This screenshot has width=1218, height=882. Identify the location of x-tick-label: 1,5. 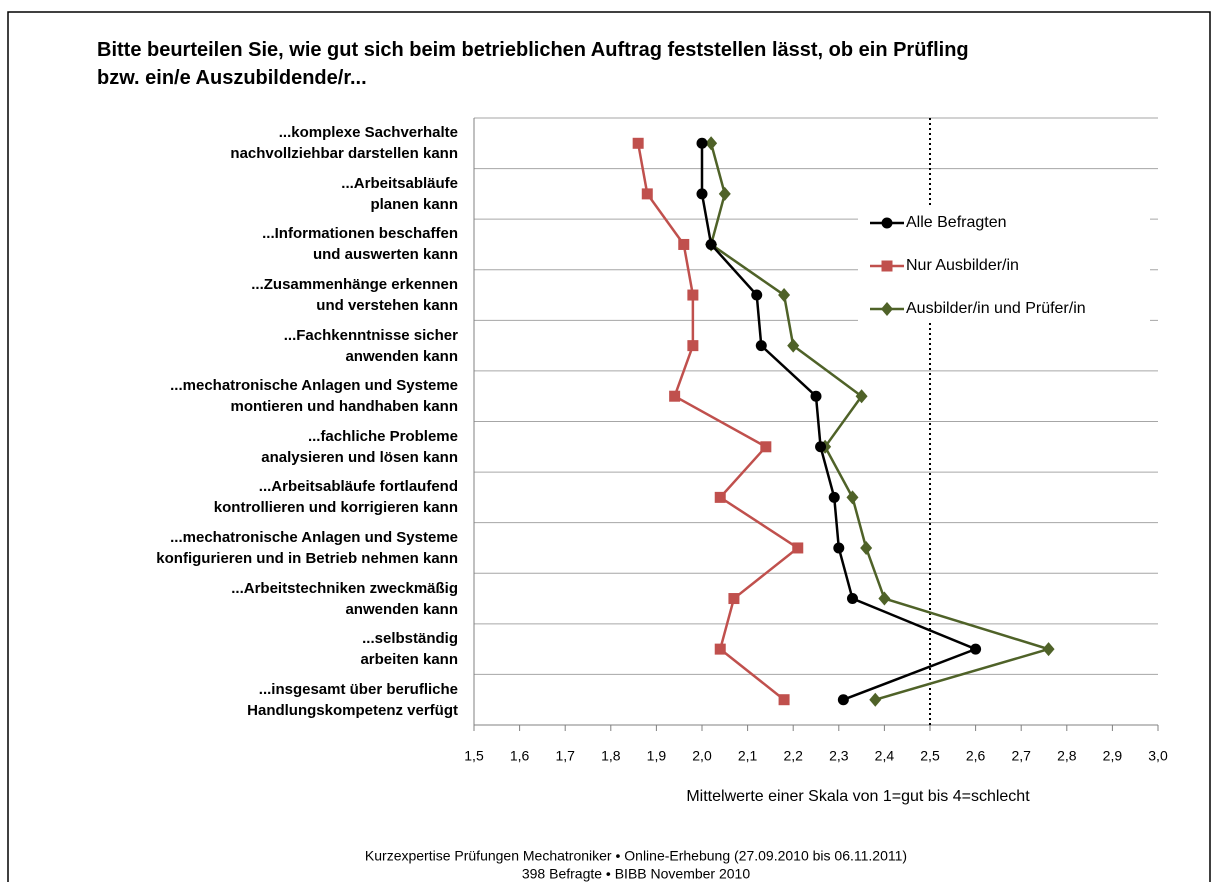
(474, 756).